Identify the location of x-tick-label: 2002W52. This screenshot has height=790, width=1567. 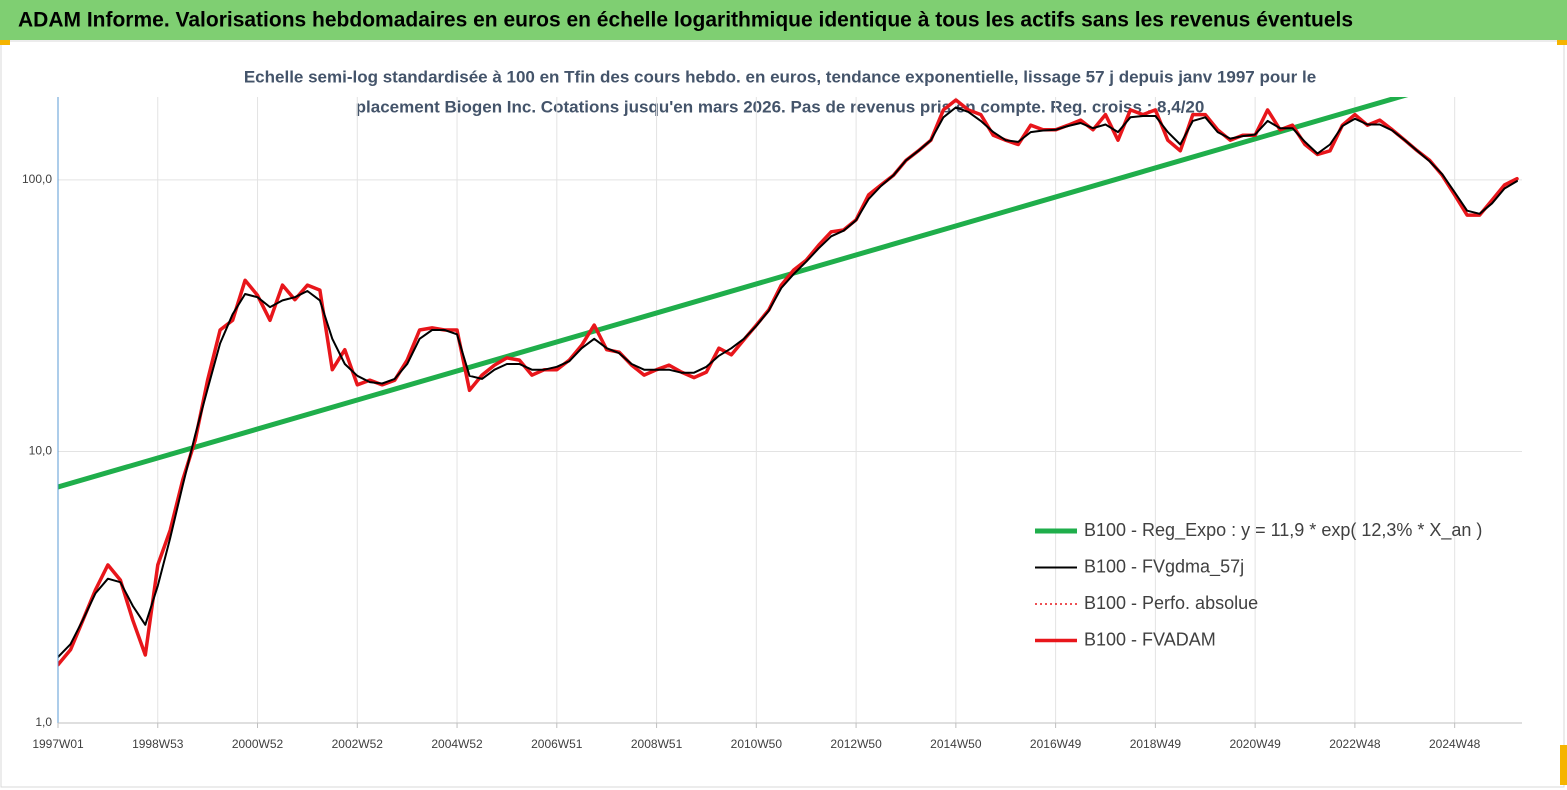
(358, 744).